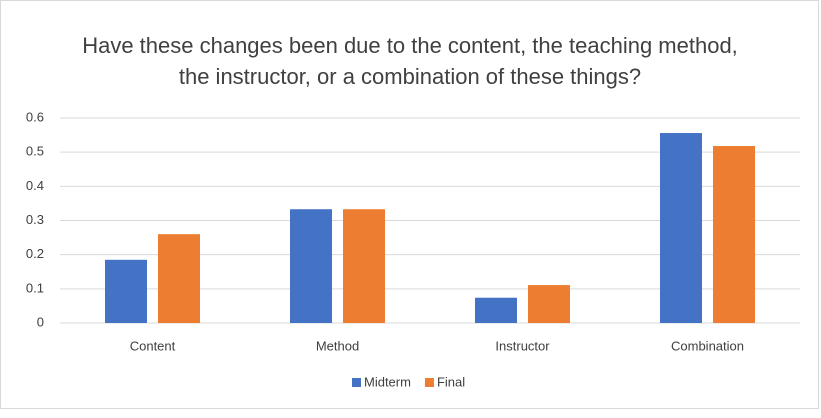 This screenshot has width=821, height=418. Describe the element at coordinates (707, 345) in the screenshot. I see `x-tick-label: Combination` at that location.